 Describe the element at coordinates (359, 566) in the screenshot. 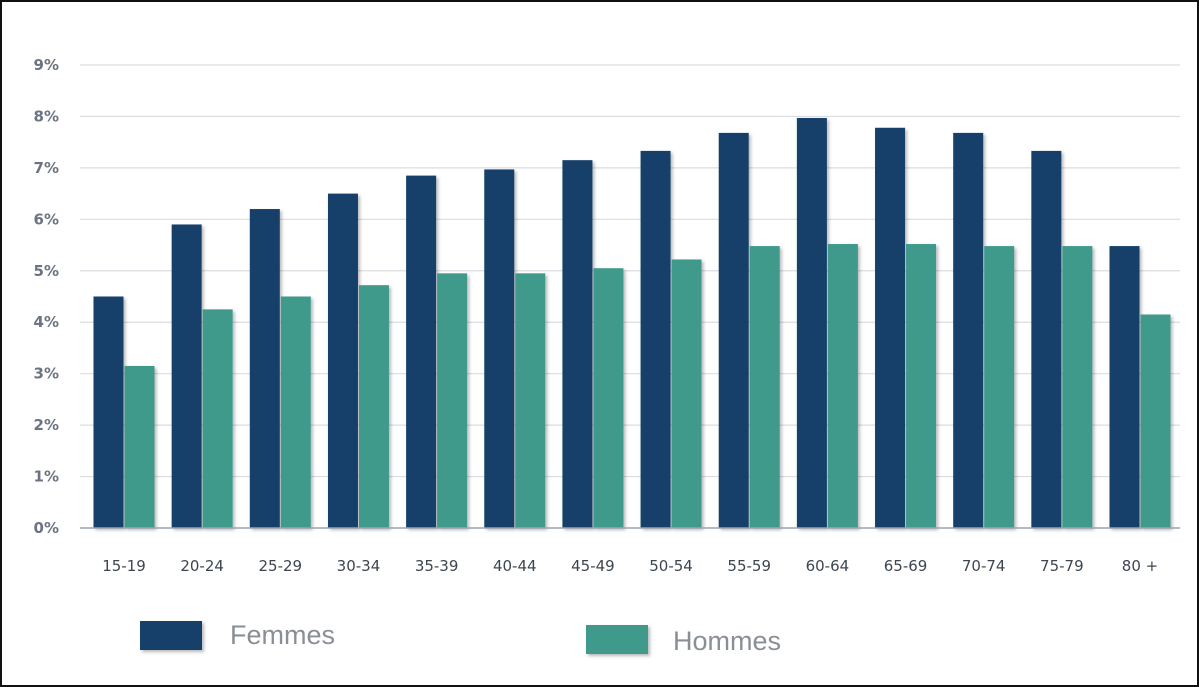

I see `x-category-label: 30-34` at that location.